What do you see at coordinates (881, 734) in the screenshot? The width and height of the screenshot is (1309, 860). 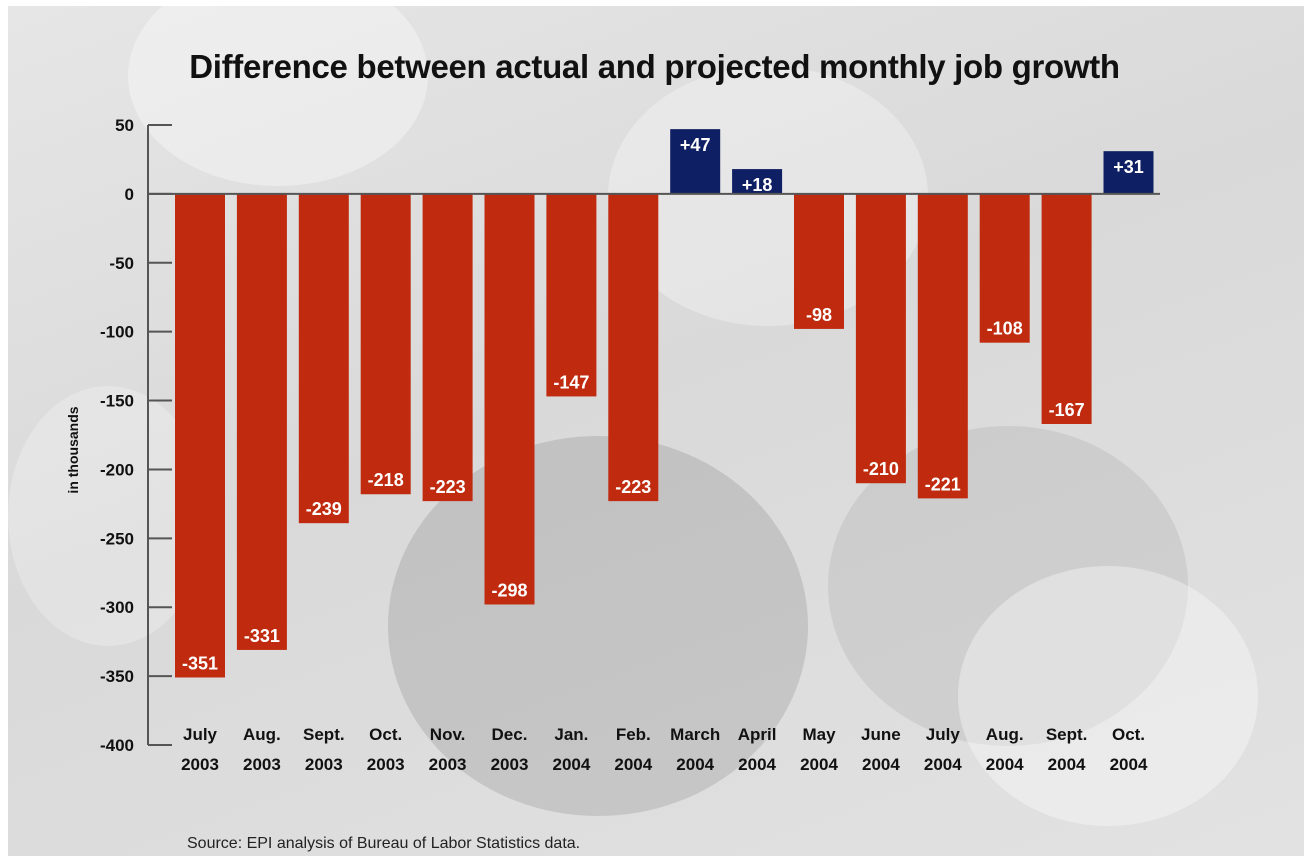 I see `x-category-label: June` at bounding box center [881, 734].